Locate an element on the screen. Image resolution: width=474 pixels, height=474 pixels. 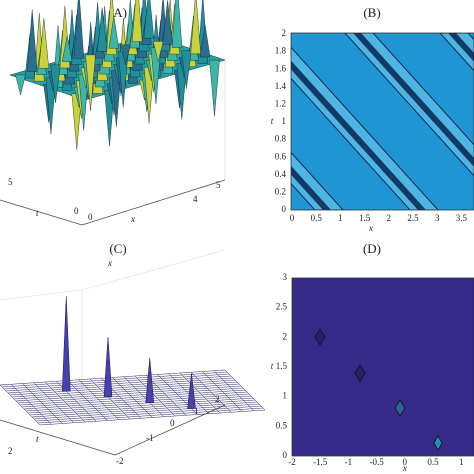
plot-frame is located at coordinates (382, 121).